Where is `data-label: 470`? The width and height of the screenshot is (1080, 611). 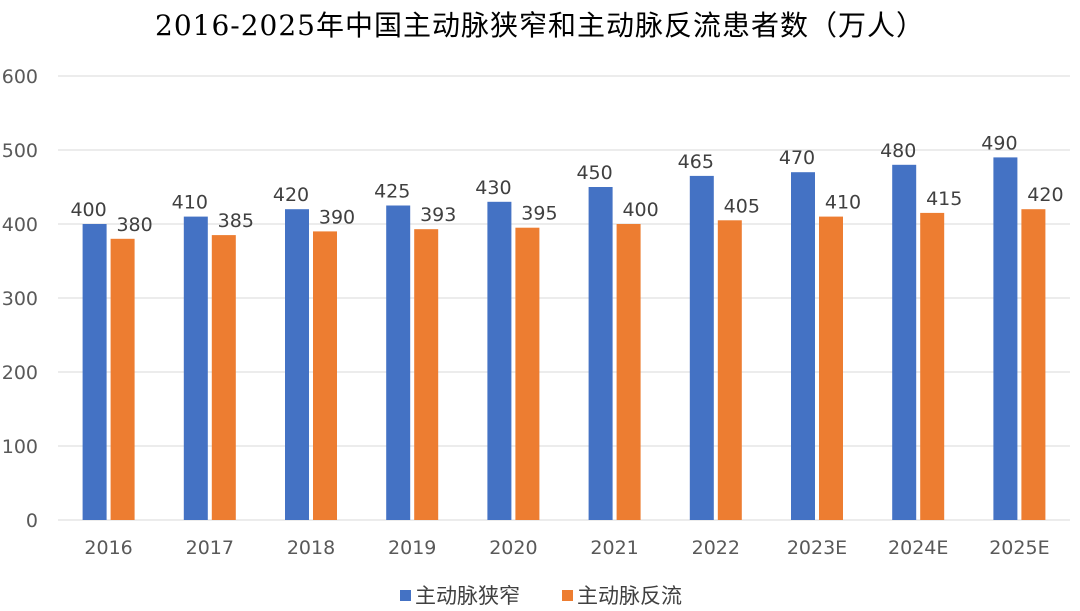 data-label: 470 is located at coordinates (797, 158).